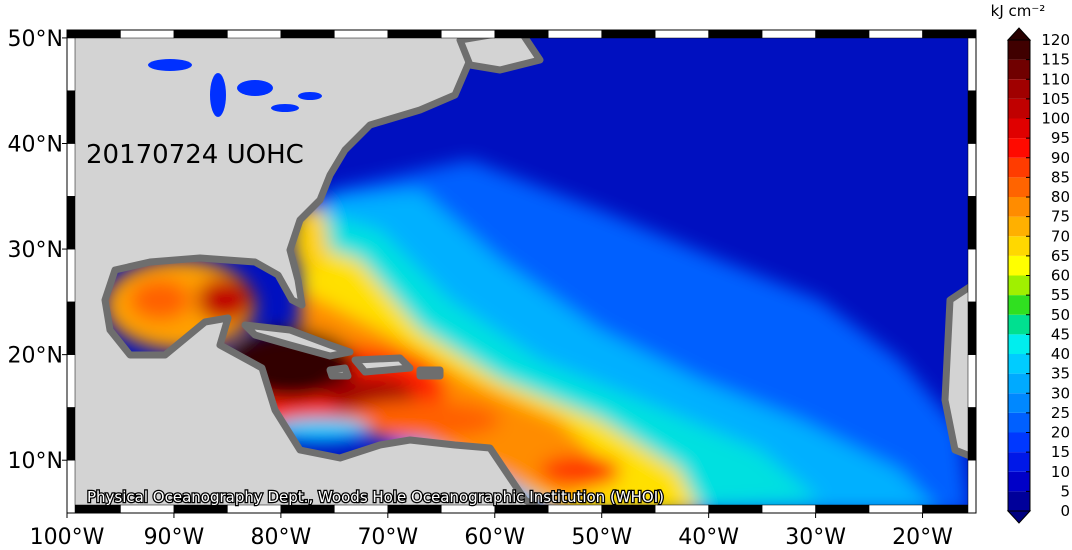 This screenshot has height=550, width=1072. Describe the element at coordinates (1019, 34) in the screenshot. I see `colorbar-over` at that location.